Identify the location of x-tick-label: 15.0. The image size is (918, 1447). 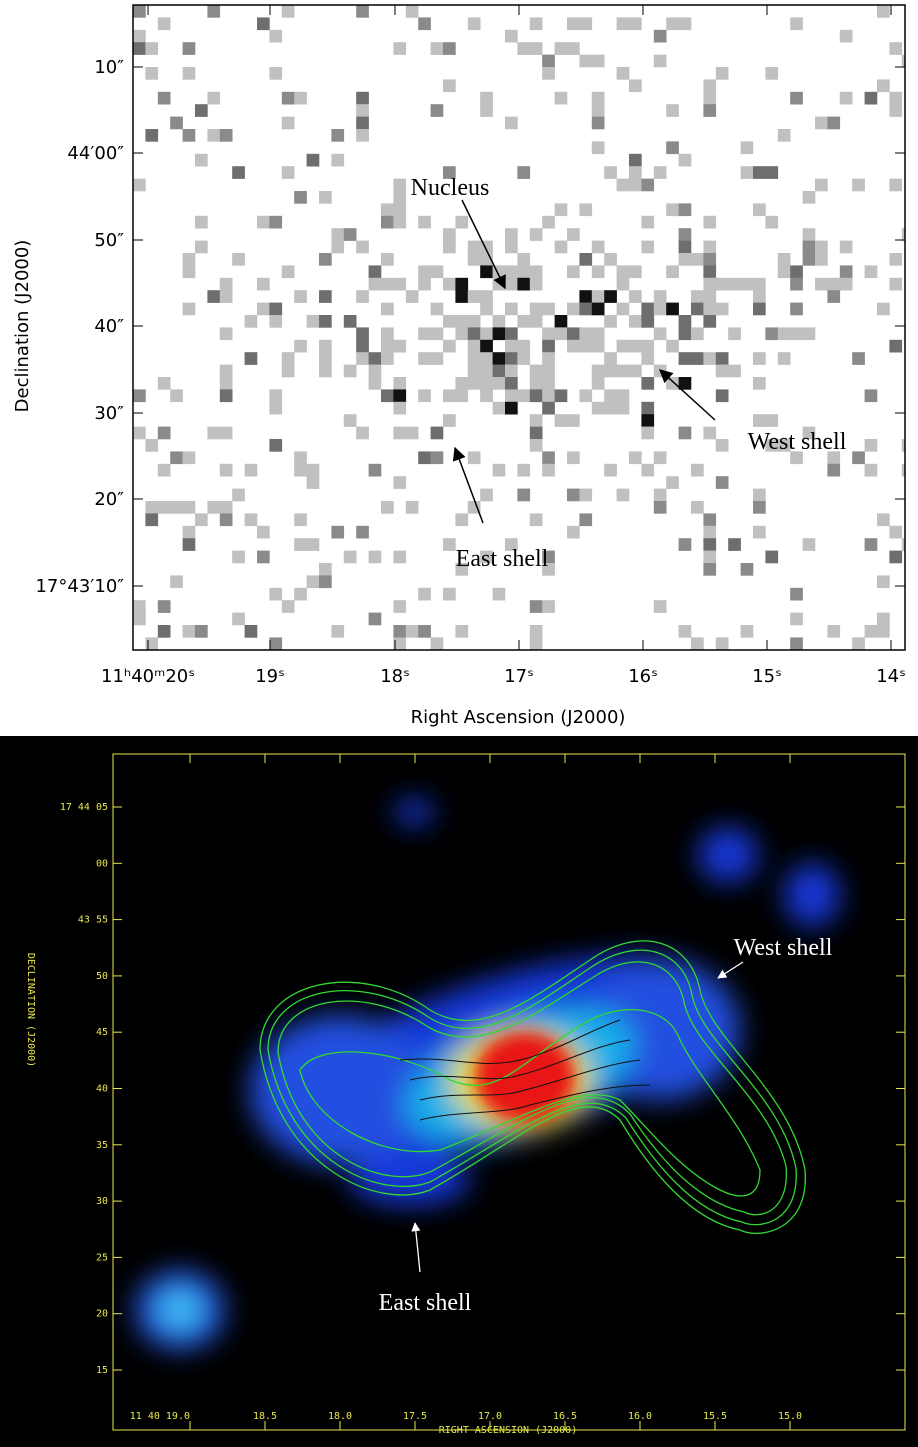
(790, 1416).